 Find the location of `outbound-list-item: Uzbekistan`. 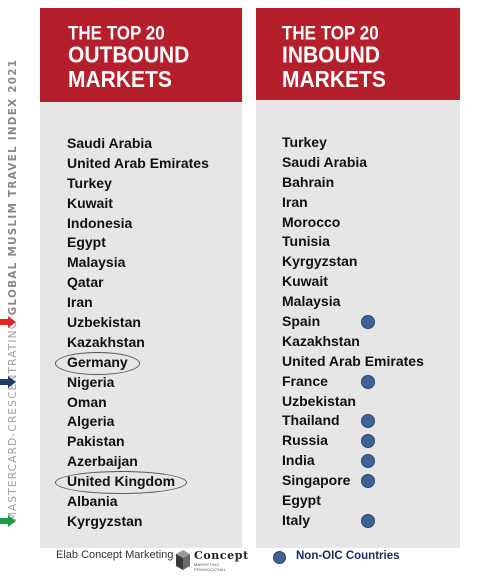

outbound-list-item: Uzbekistan is located at coordinates (104, 322).